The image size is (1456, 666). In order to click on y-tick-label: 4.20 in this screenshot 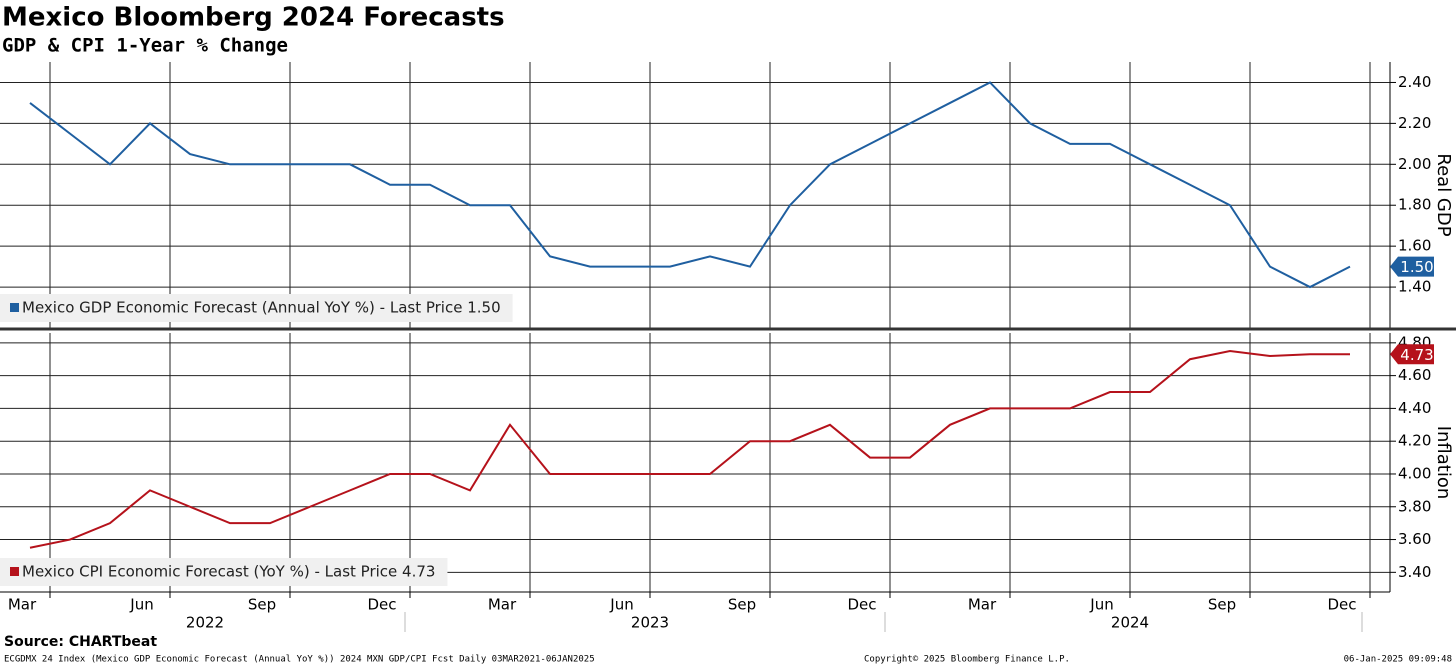, I will do `click(1414, 441)`.